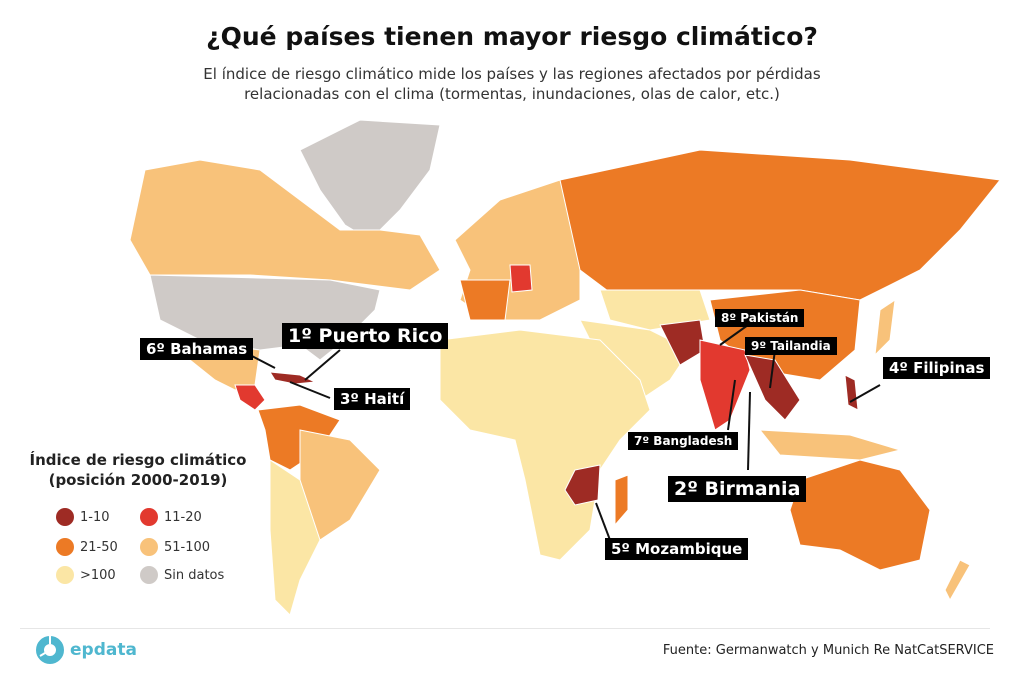  Describe the element at coordinates (683, 441) in the screenshot. I see `label-bangladesh: 7º Bangladesh` at that location.